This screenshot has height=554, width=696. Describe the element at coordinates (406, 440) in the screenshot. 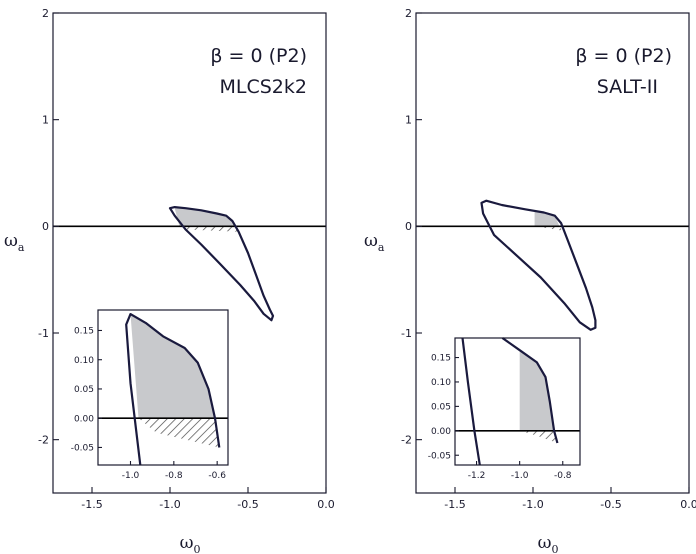

I see `right-y-tick-label-0: -2` at that location.